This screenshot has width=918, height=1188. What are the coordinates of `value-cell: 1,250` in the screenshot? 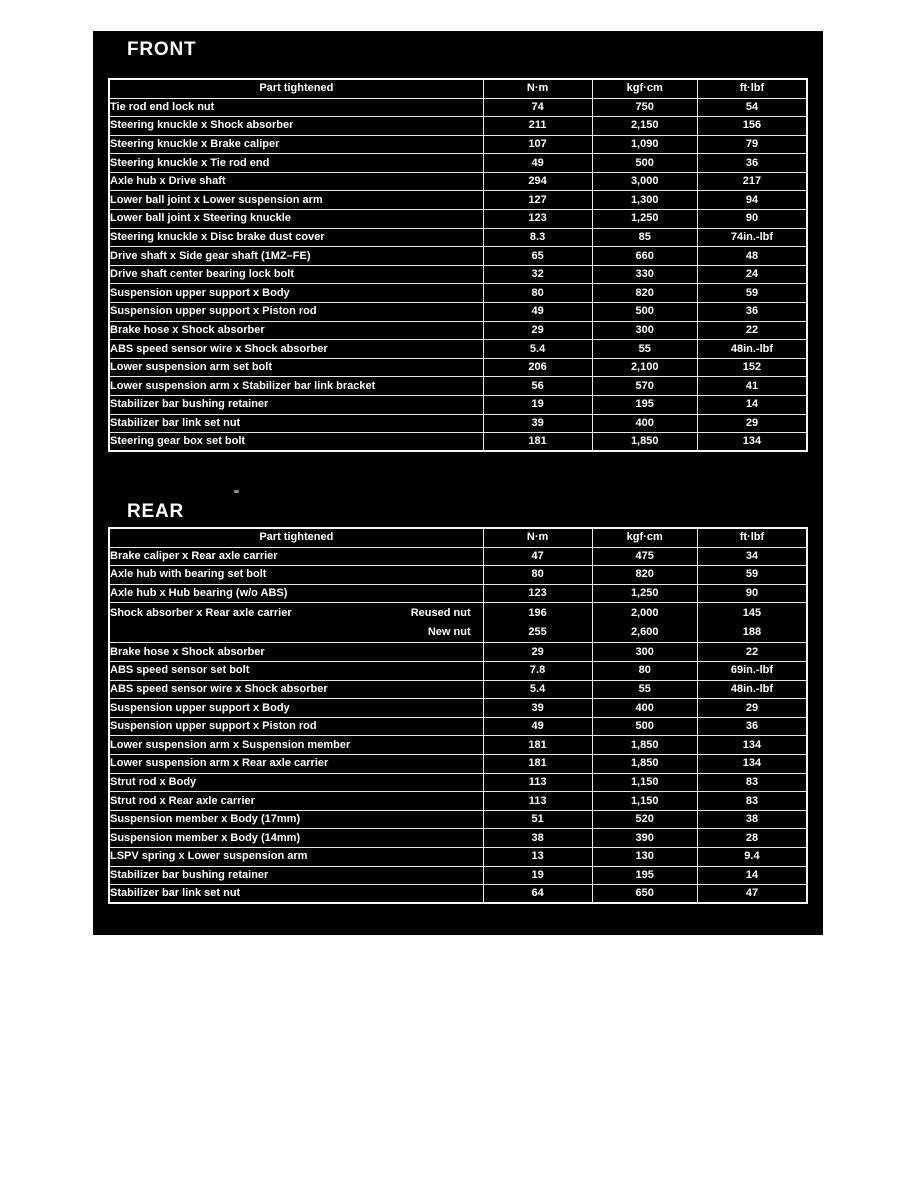 It's located at (644, 593).